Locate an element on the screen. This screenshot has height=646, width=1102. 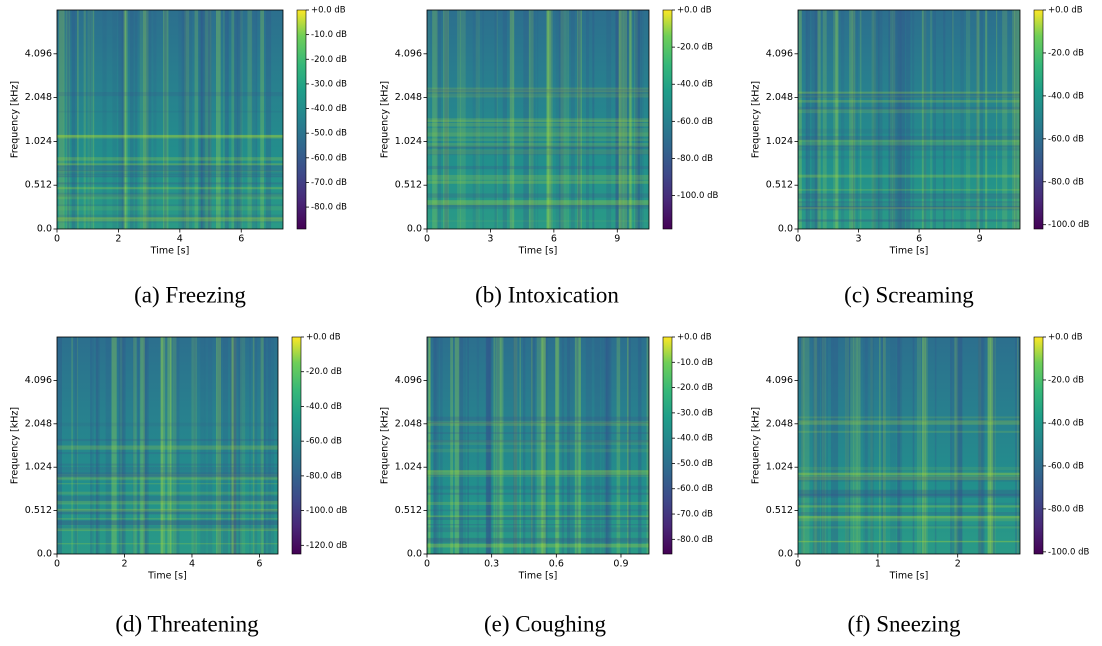
colorbar-tick-label: -120.0 dB is located at coordinates (326, 546).